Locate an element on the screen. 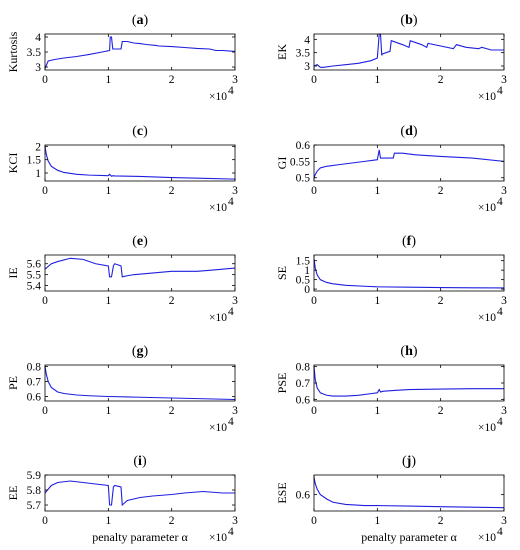  x-tick-label-e-3: 3 is located at coordinates (235, 301).